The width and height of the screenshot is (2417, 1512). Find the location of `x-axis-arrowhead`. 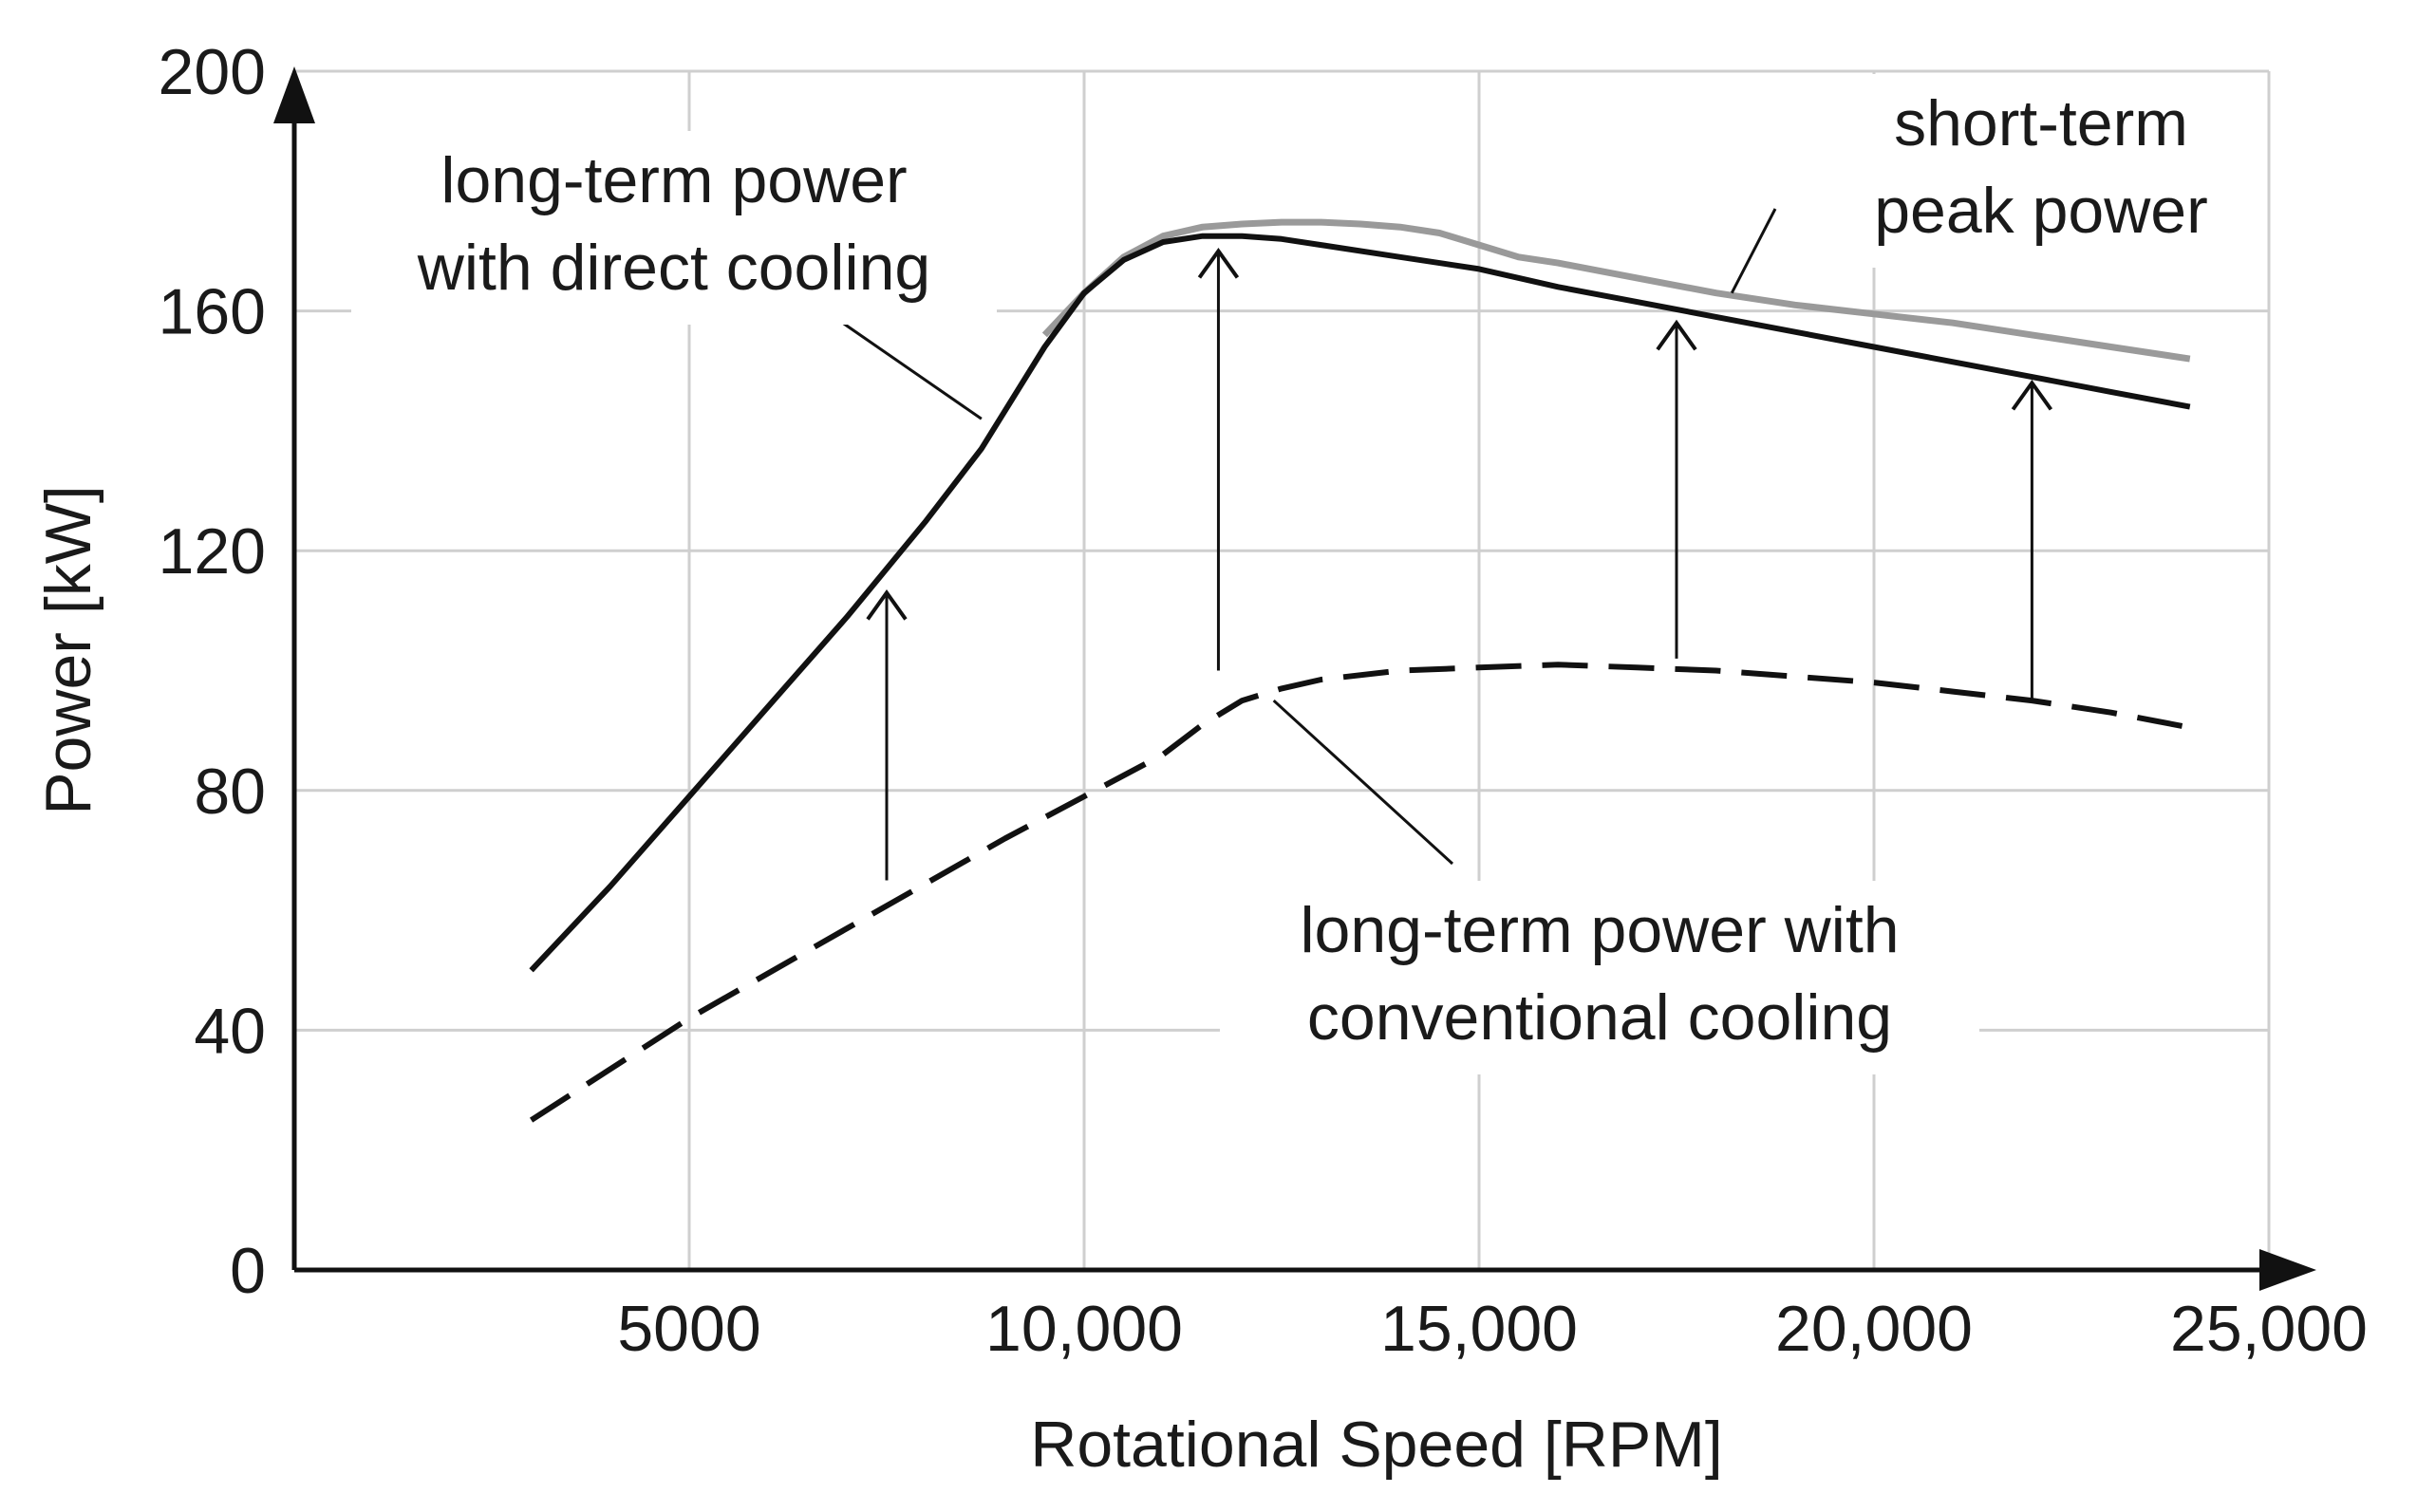

x-axis-arrowhead is located at coordinates (2287, 1270).